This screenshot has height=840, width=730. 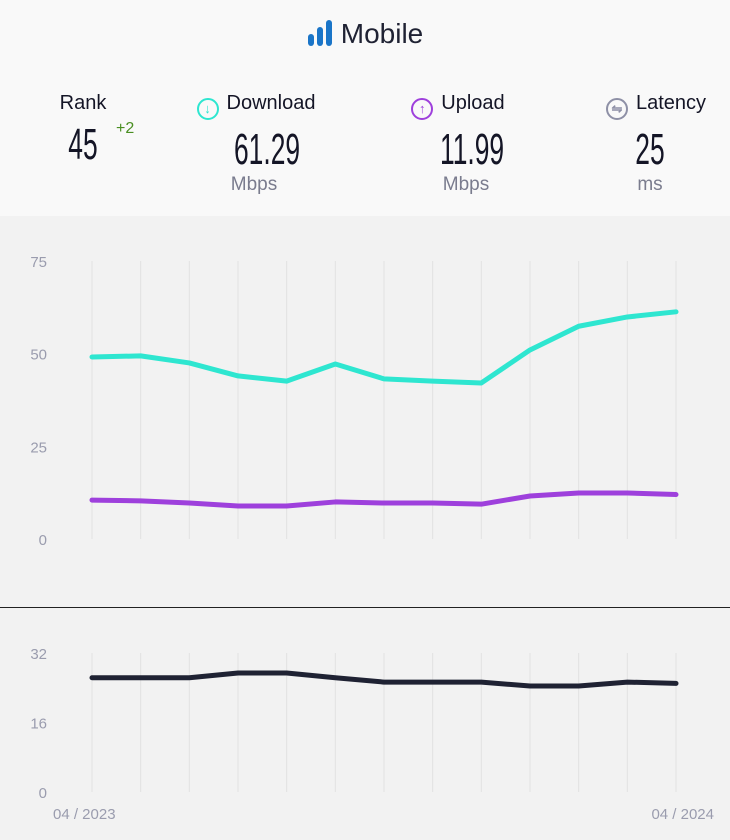 I want to click on download-unit: Mbps, so click(x=254, y=184).